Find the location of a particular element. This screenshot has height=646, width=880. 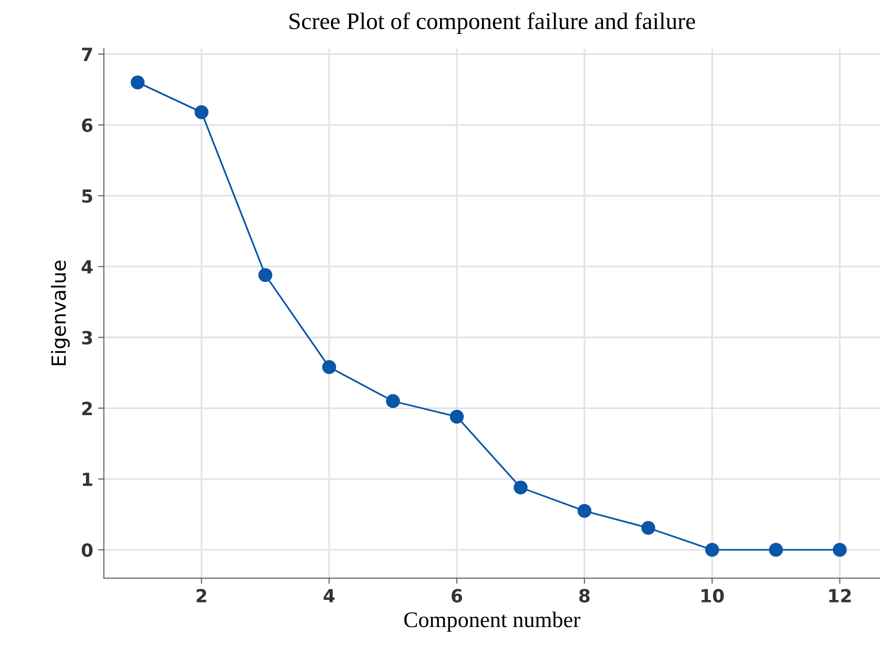

chart-title: Scree Plot of component failure and failure is located at coordinates (492, 23).